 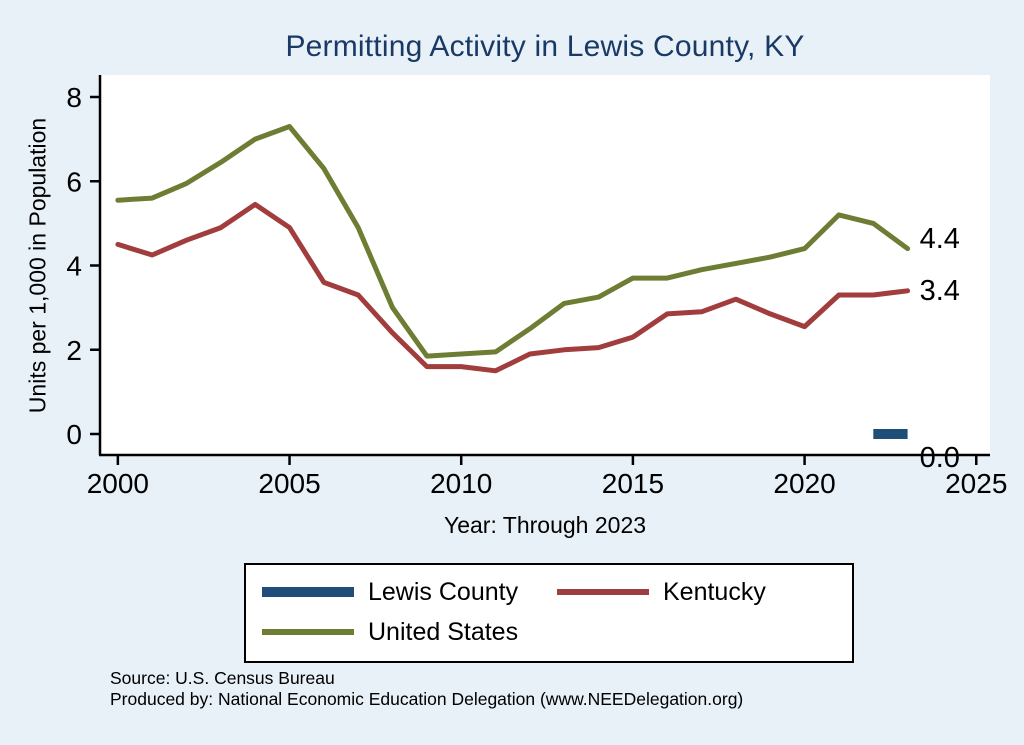 I want to click on svg-text: 2020, so click(x=804, y=483).